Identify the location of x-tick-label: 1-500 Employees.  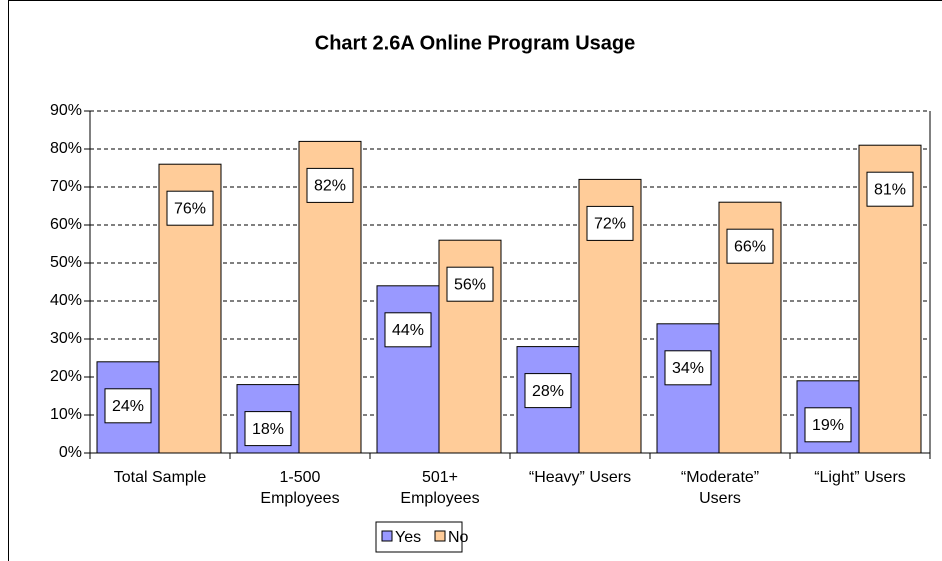
(300, 488).